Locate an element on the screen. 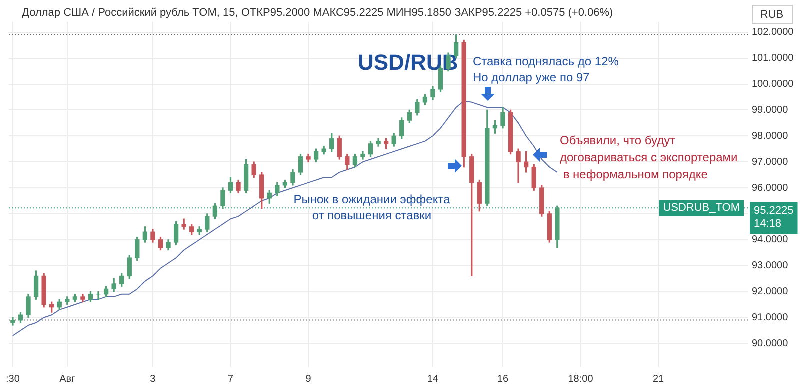  x-tick-label: 16 is located at coordinates (503, 379).